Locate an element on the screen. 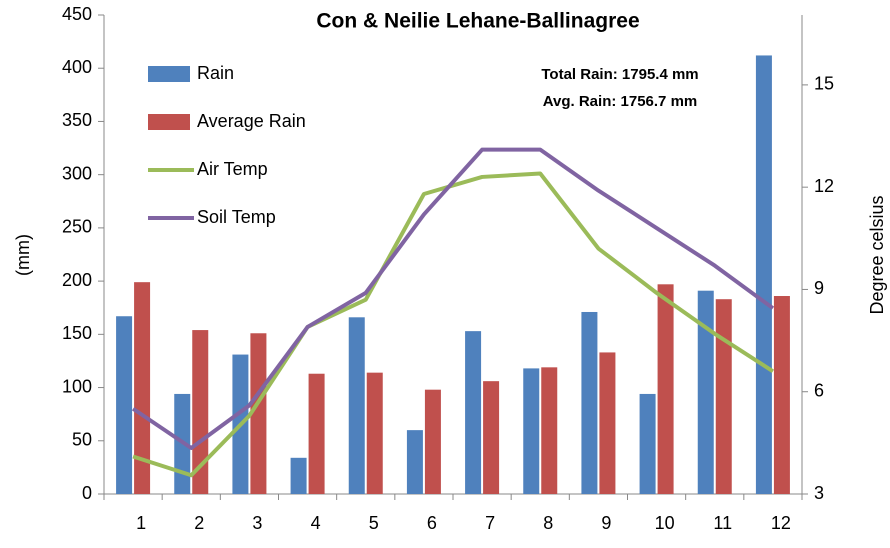 This screenshot has width=890, height=548. y2-tick-label: 6 is located at coordinates (819, 390).